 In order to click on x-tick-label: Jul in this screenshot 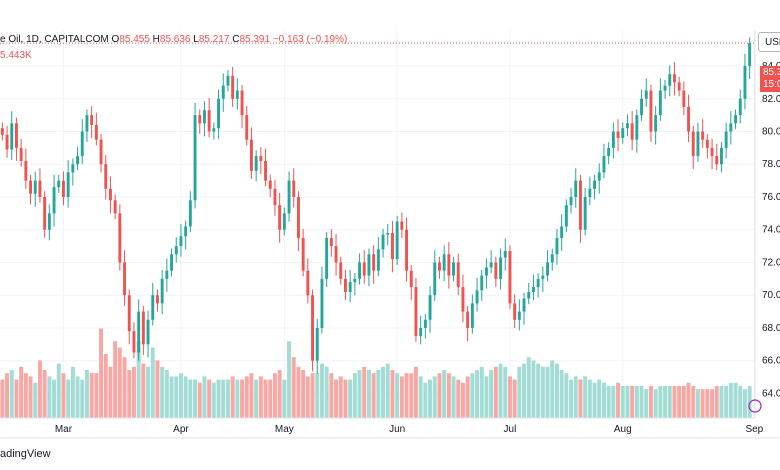, I will do `click(510, 429)`.